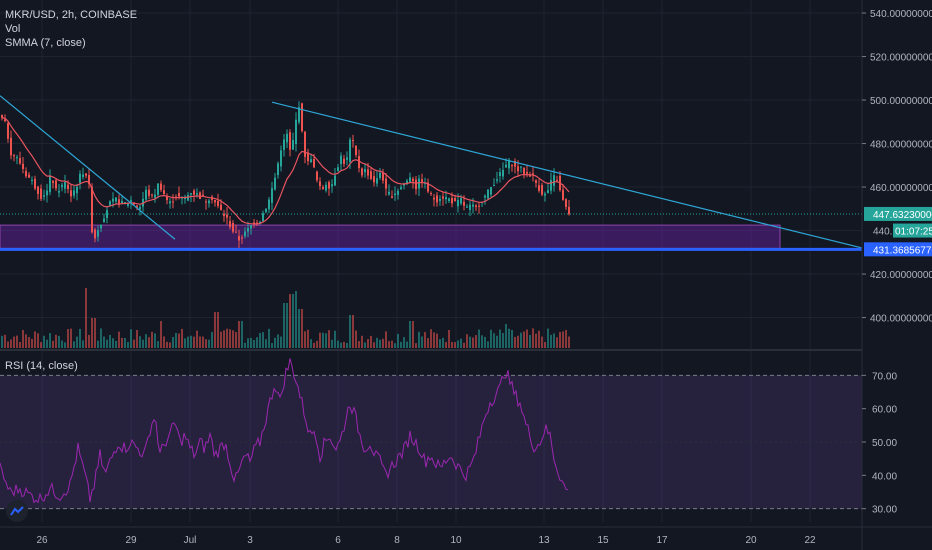  Describe the element at coordinates (810, 540) in the screenshot. I see `time-tick-label: 22` at that location.